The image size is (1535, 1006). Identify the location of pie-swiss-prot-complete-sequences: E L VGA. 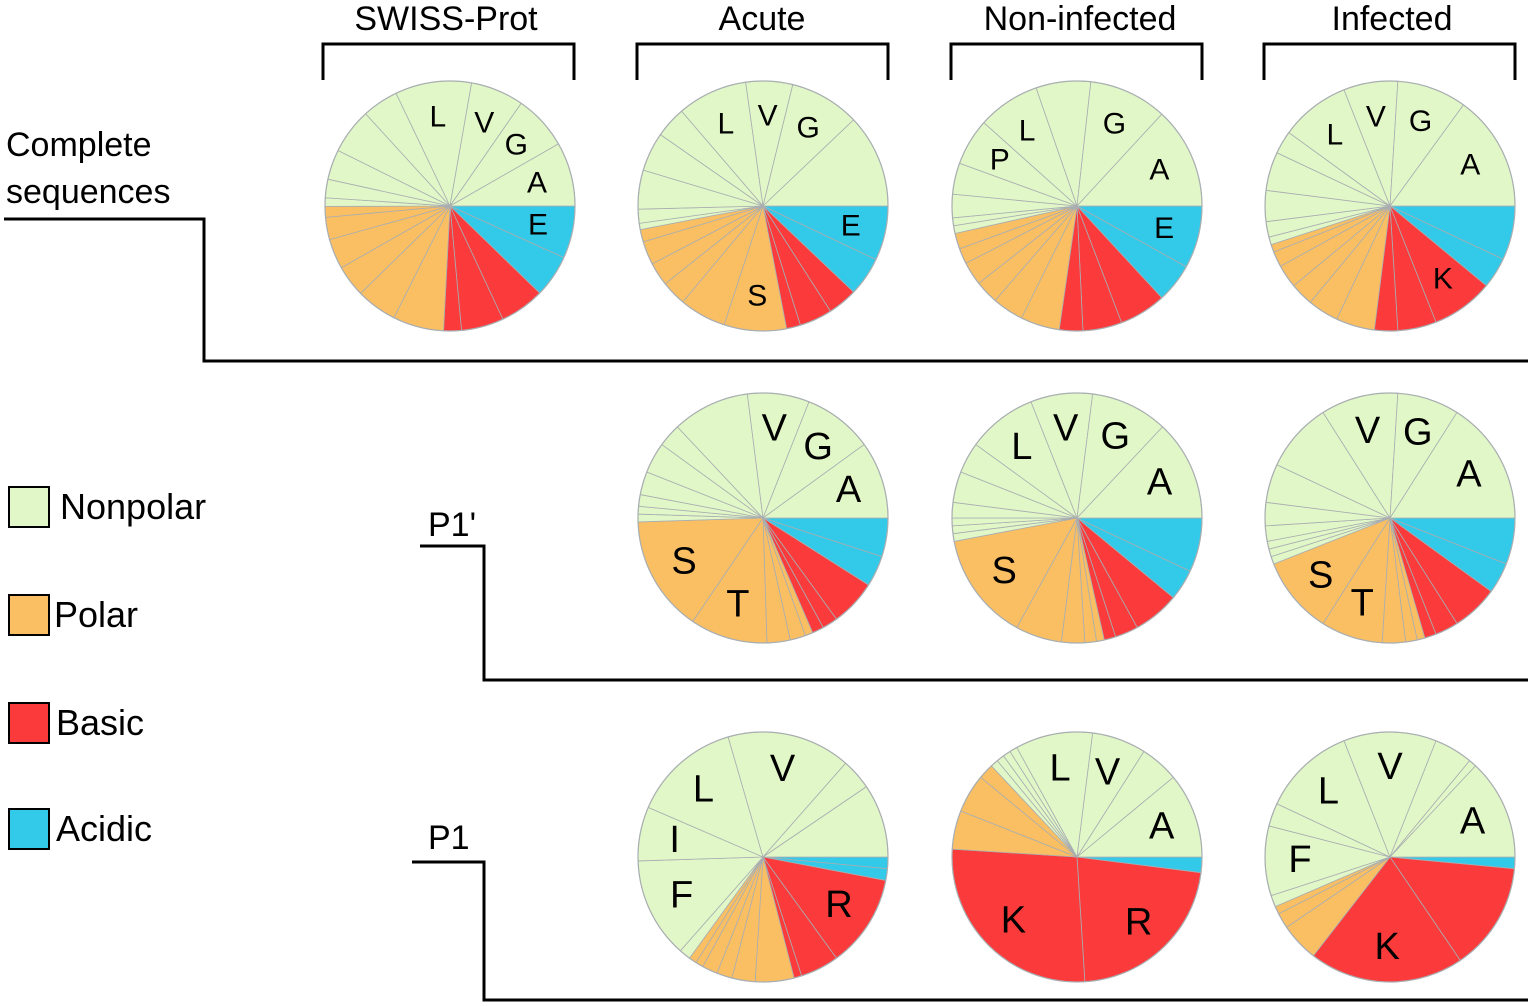
(450, 206).